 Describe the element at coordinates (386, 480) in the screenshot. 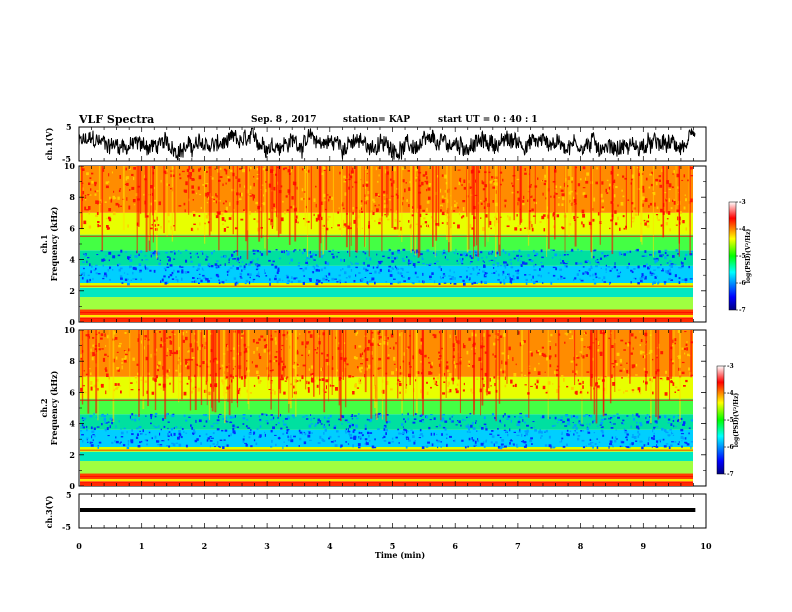

I see `spectrum-band` at that location.